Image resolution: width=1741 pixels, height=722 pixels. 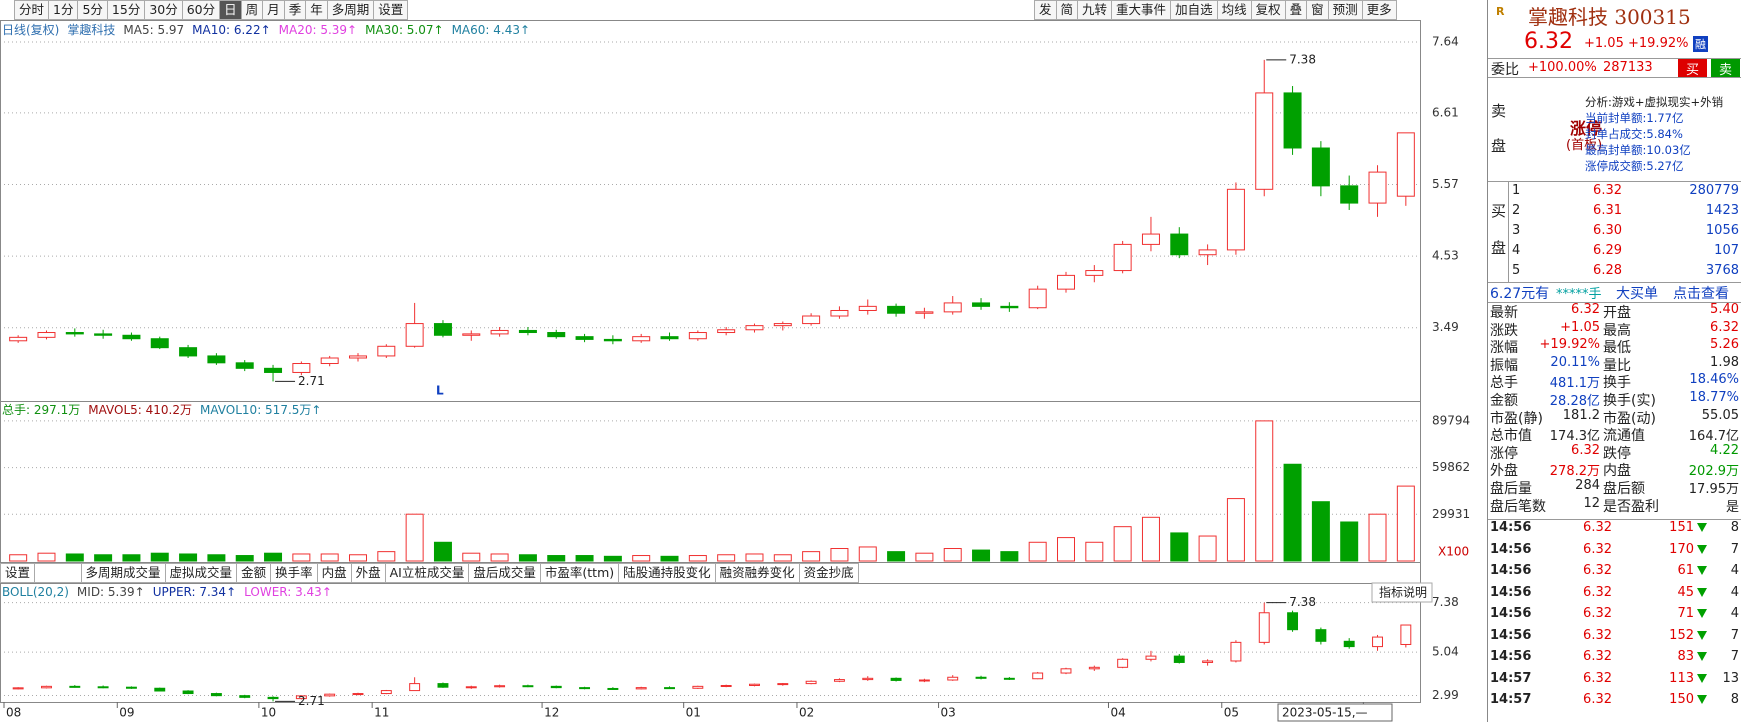 I want to click on stat-label: 最高, so click(x=1617, y=330).